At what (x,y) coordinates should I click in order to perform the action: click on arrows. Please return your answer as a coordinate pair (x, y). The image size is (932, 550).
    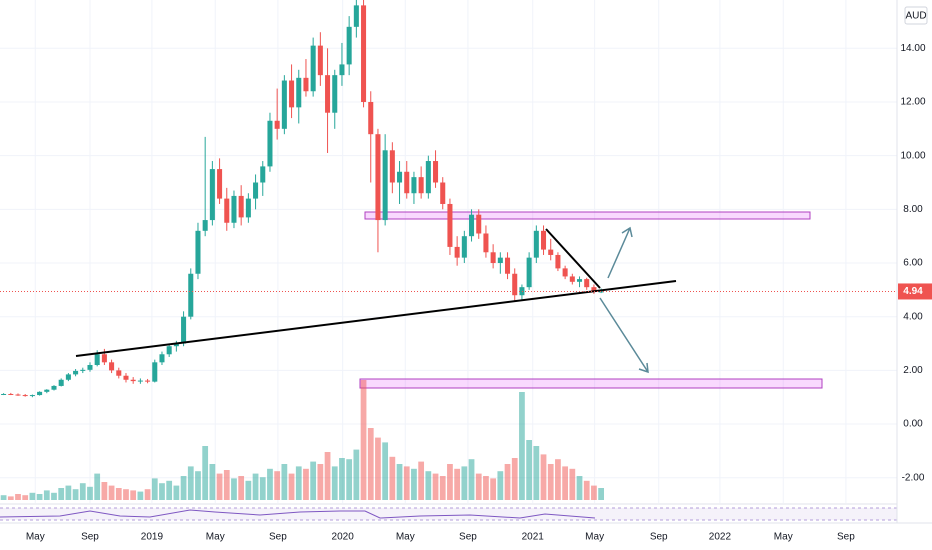
    Looking at the image, I should click on (624, 300).